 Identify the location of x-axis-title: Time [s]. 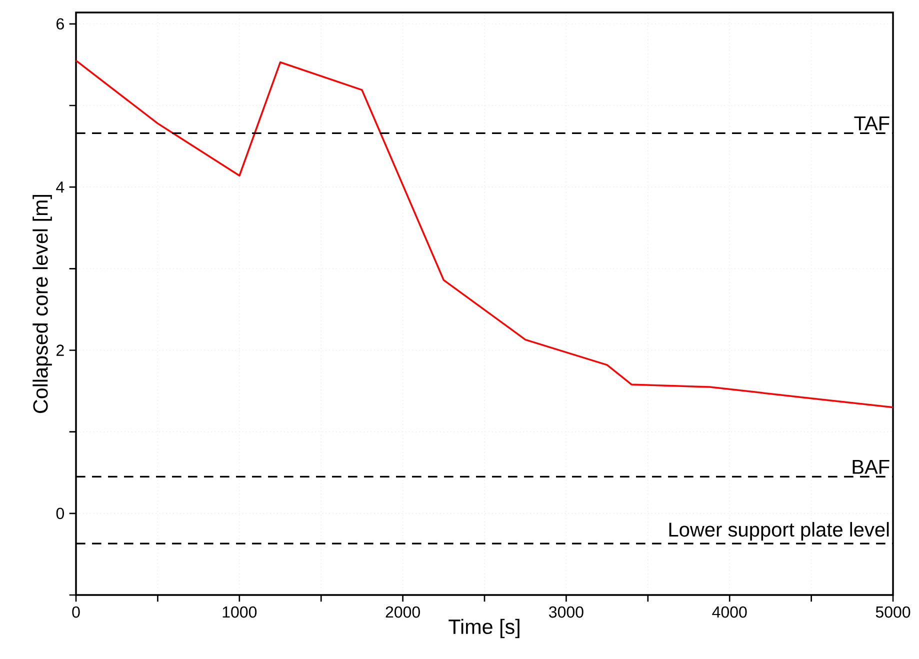
(484, 628).